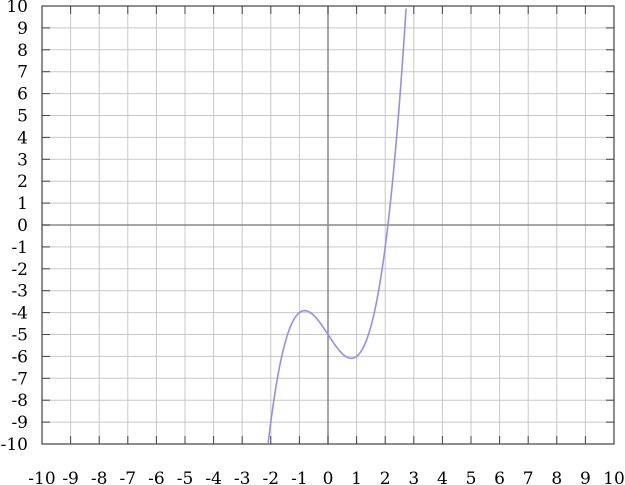 The height and width of the screenshot is (485, 625). What do you see at coordinates (22, 29) in the screenshot?
I see `y-tick-label: 9` at bounding box center [22, 29].